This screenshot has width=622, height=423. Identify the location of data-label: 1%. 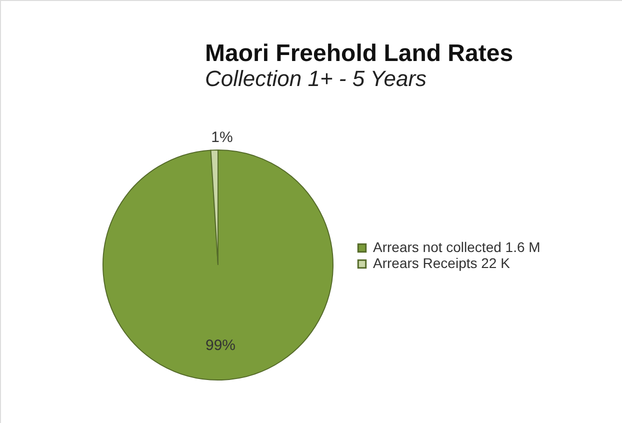
(222, 137).